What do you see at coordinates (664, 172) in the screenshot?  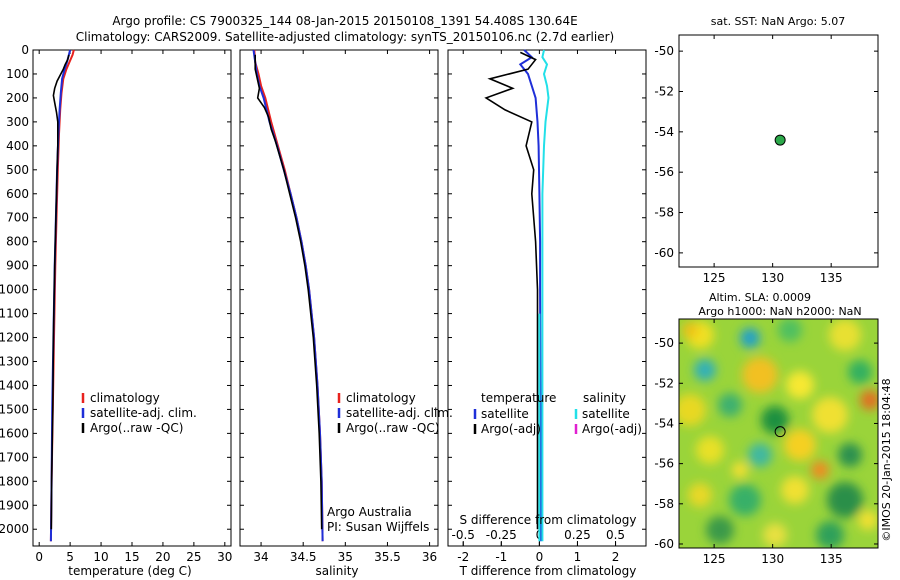 I see `lat-tick-label: -56` at bounding box center [664, 172].